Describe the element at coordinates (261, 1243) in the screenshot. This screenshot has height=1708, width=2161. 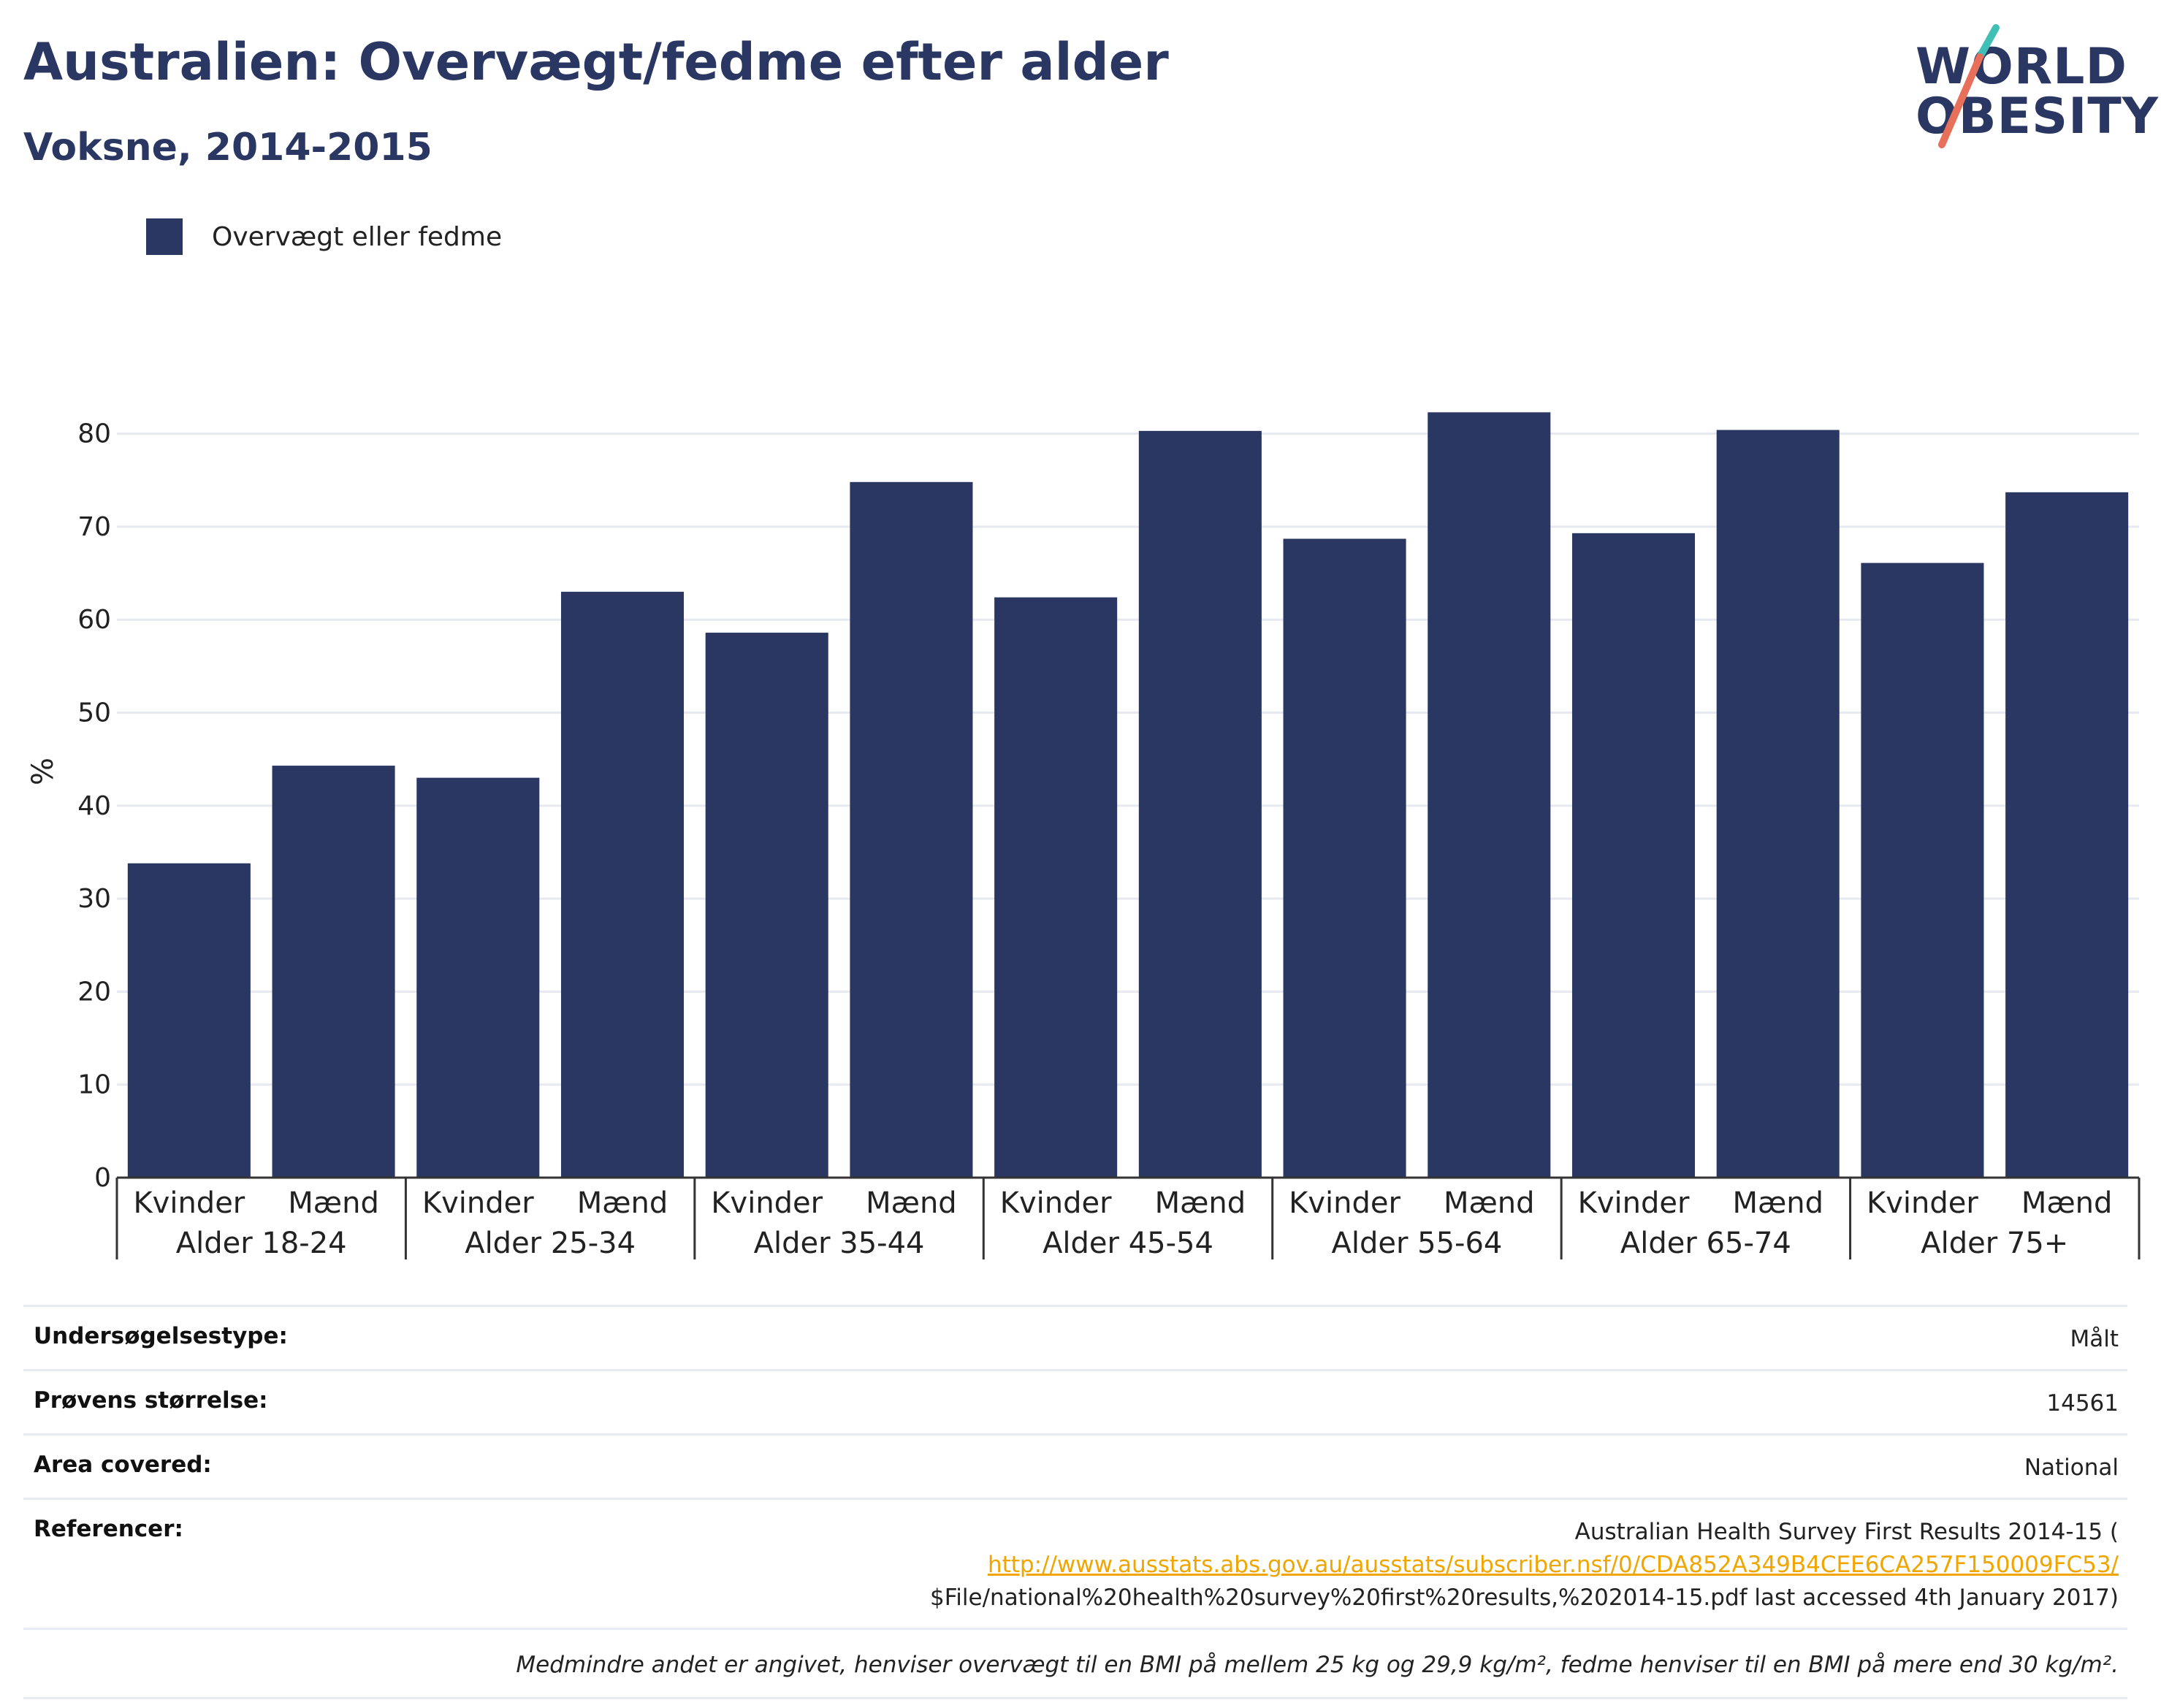
I see `x-group-label: Alder 18-24` at that location.